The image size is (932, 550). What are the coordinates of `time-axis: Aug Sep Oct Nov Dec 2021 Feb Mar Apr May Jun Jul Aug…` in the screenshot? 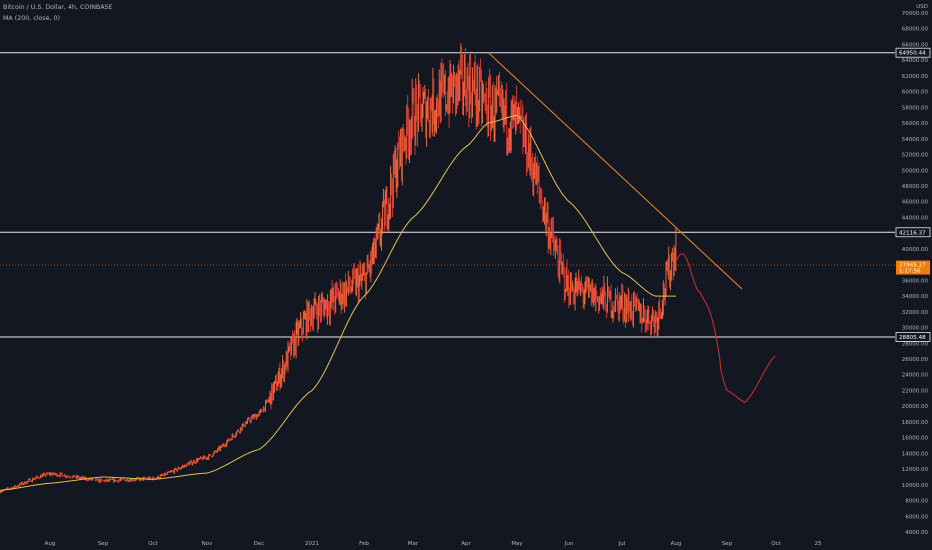 It's located at (433, 544).